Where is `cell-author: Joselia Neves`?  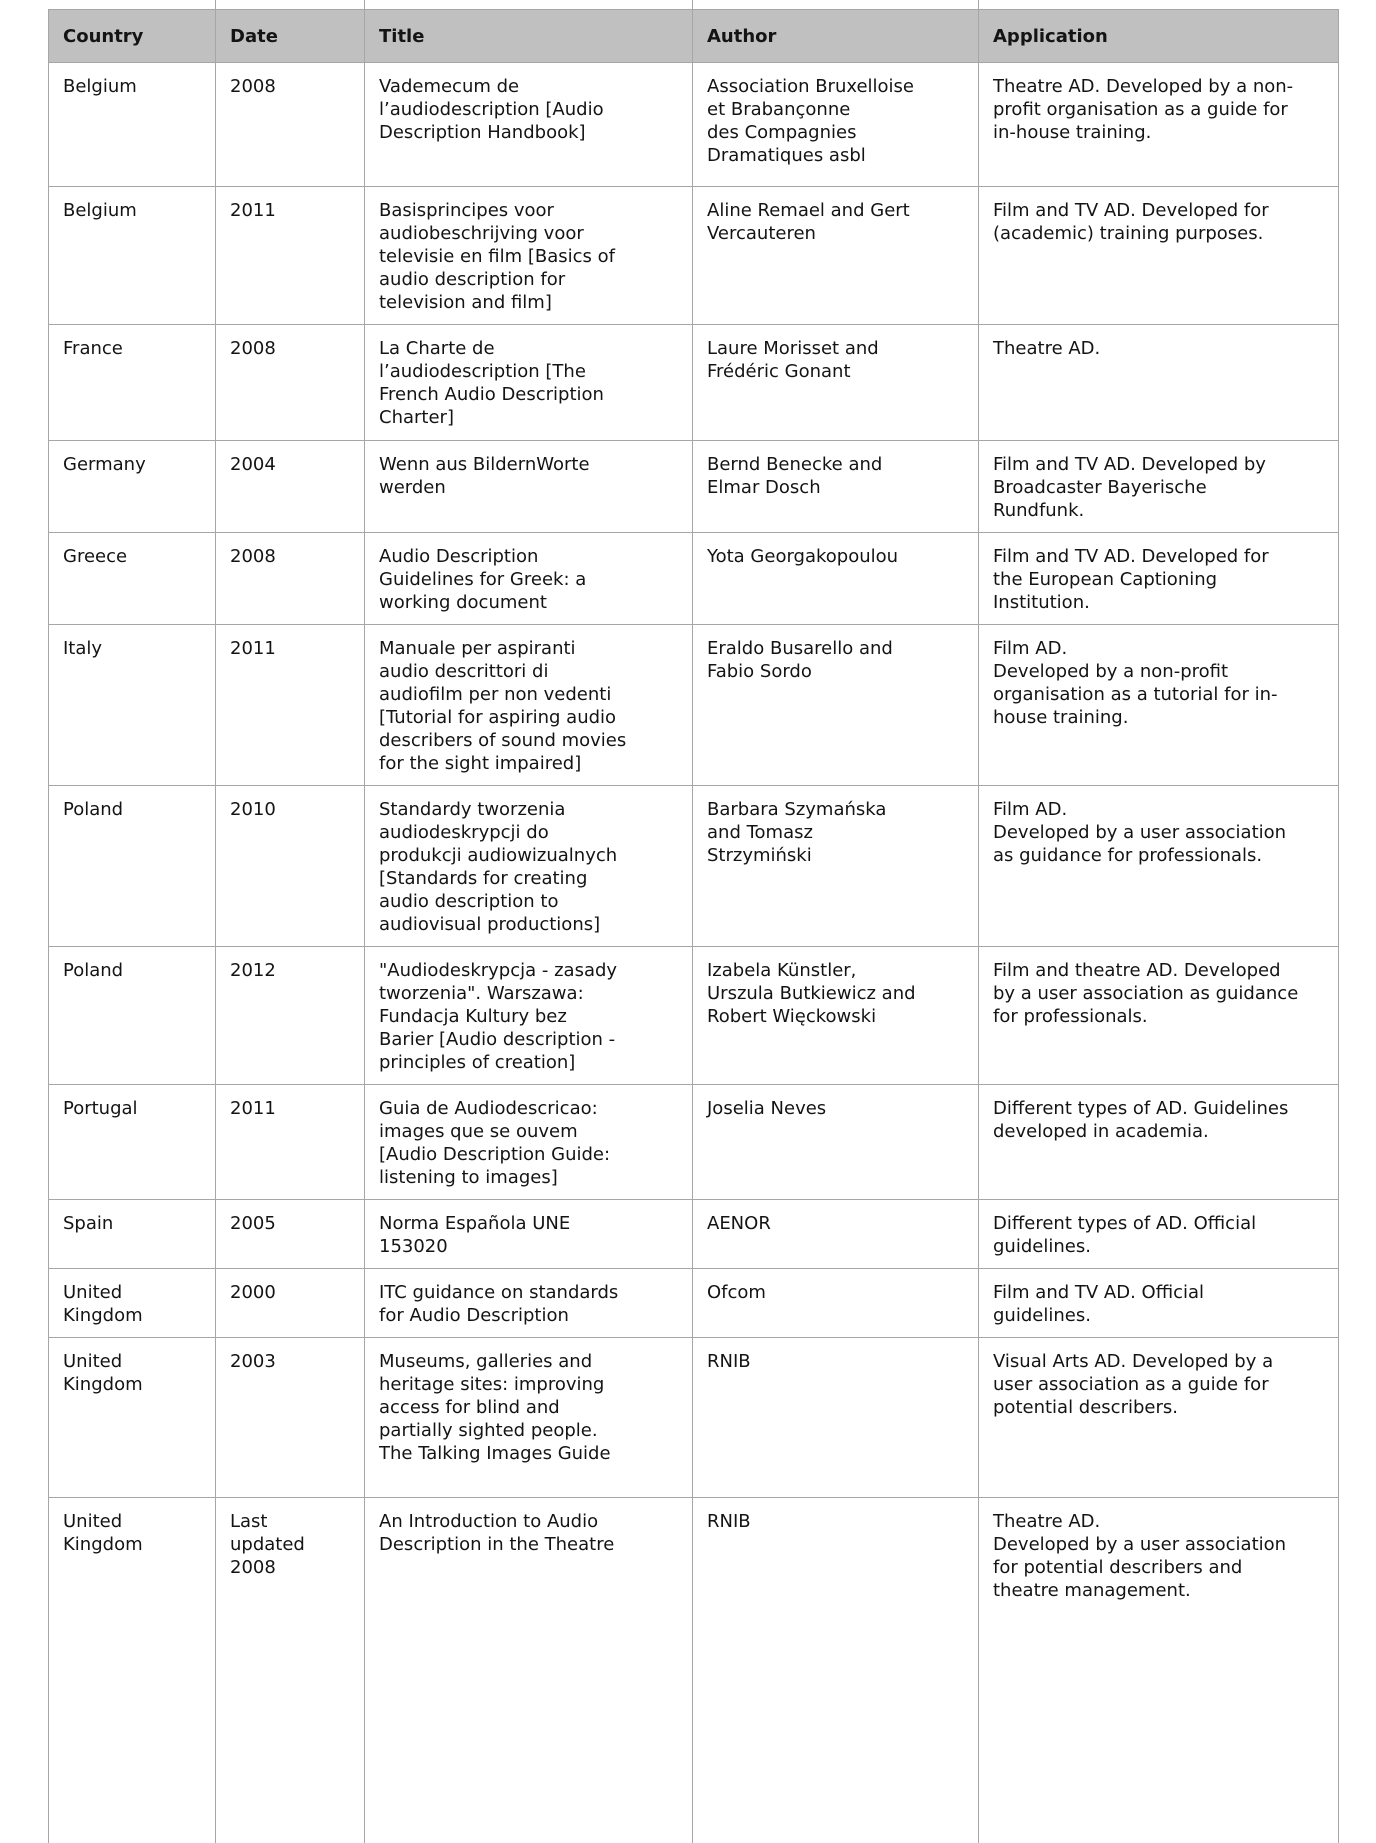 cell-author: Joselia Neves is located at coordinates (835, 1142).